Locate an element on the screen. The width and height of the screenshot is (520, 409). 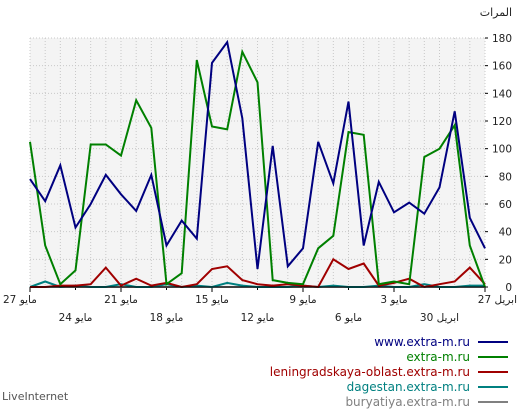
x-tick-label: 9 مايو is located at coordinates (302, 300).